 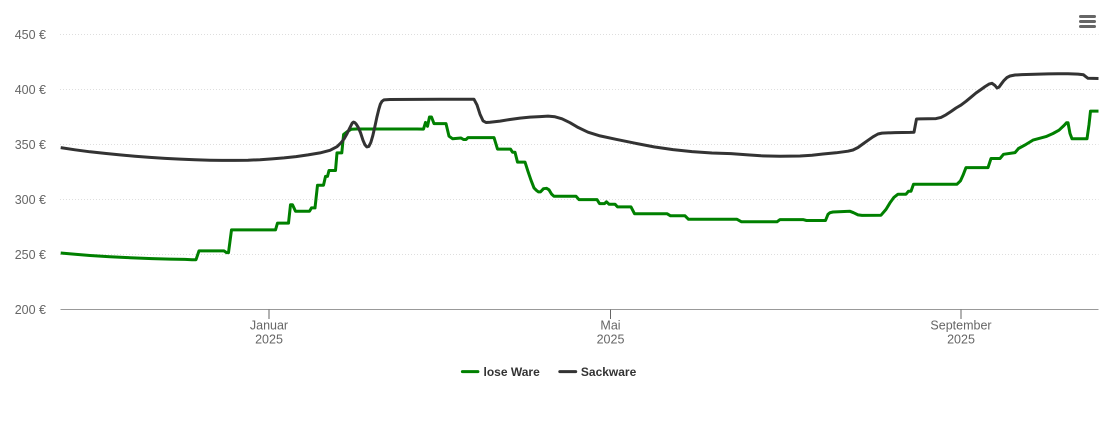 What do you see at coordinates (610, 326) in the screenshot?
I see `svg-text: Mai` at bounding box center [610, 326].